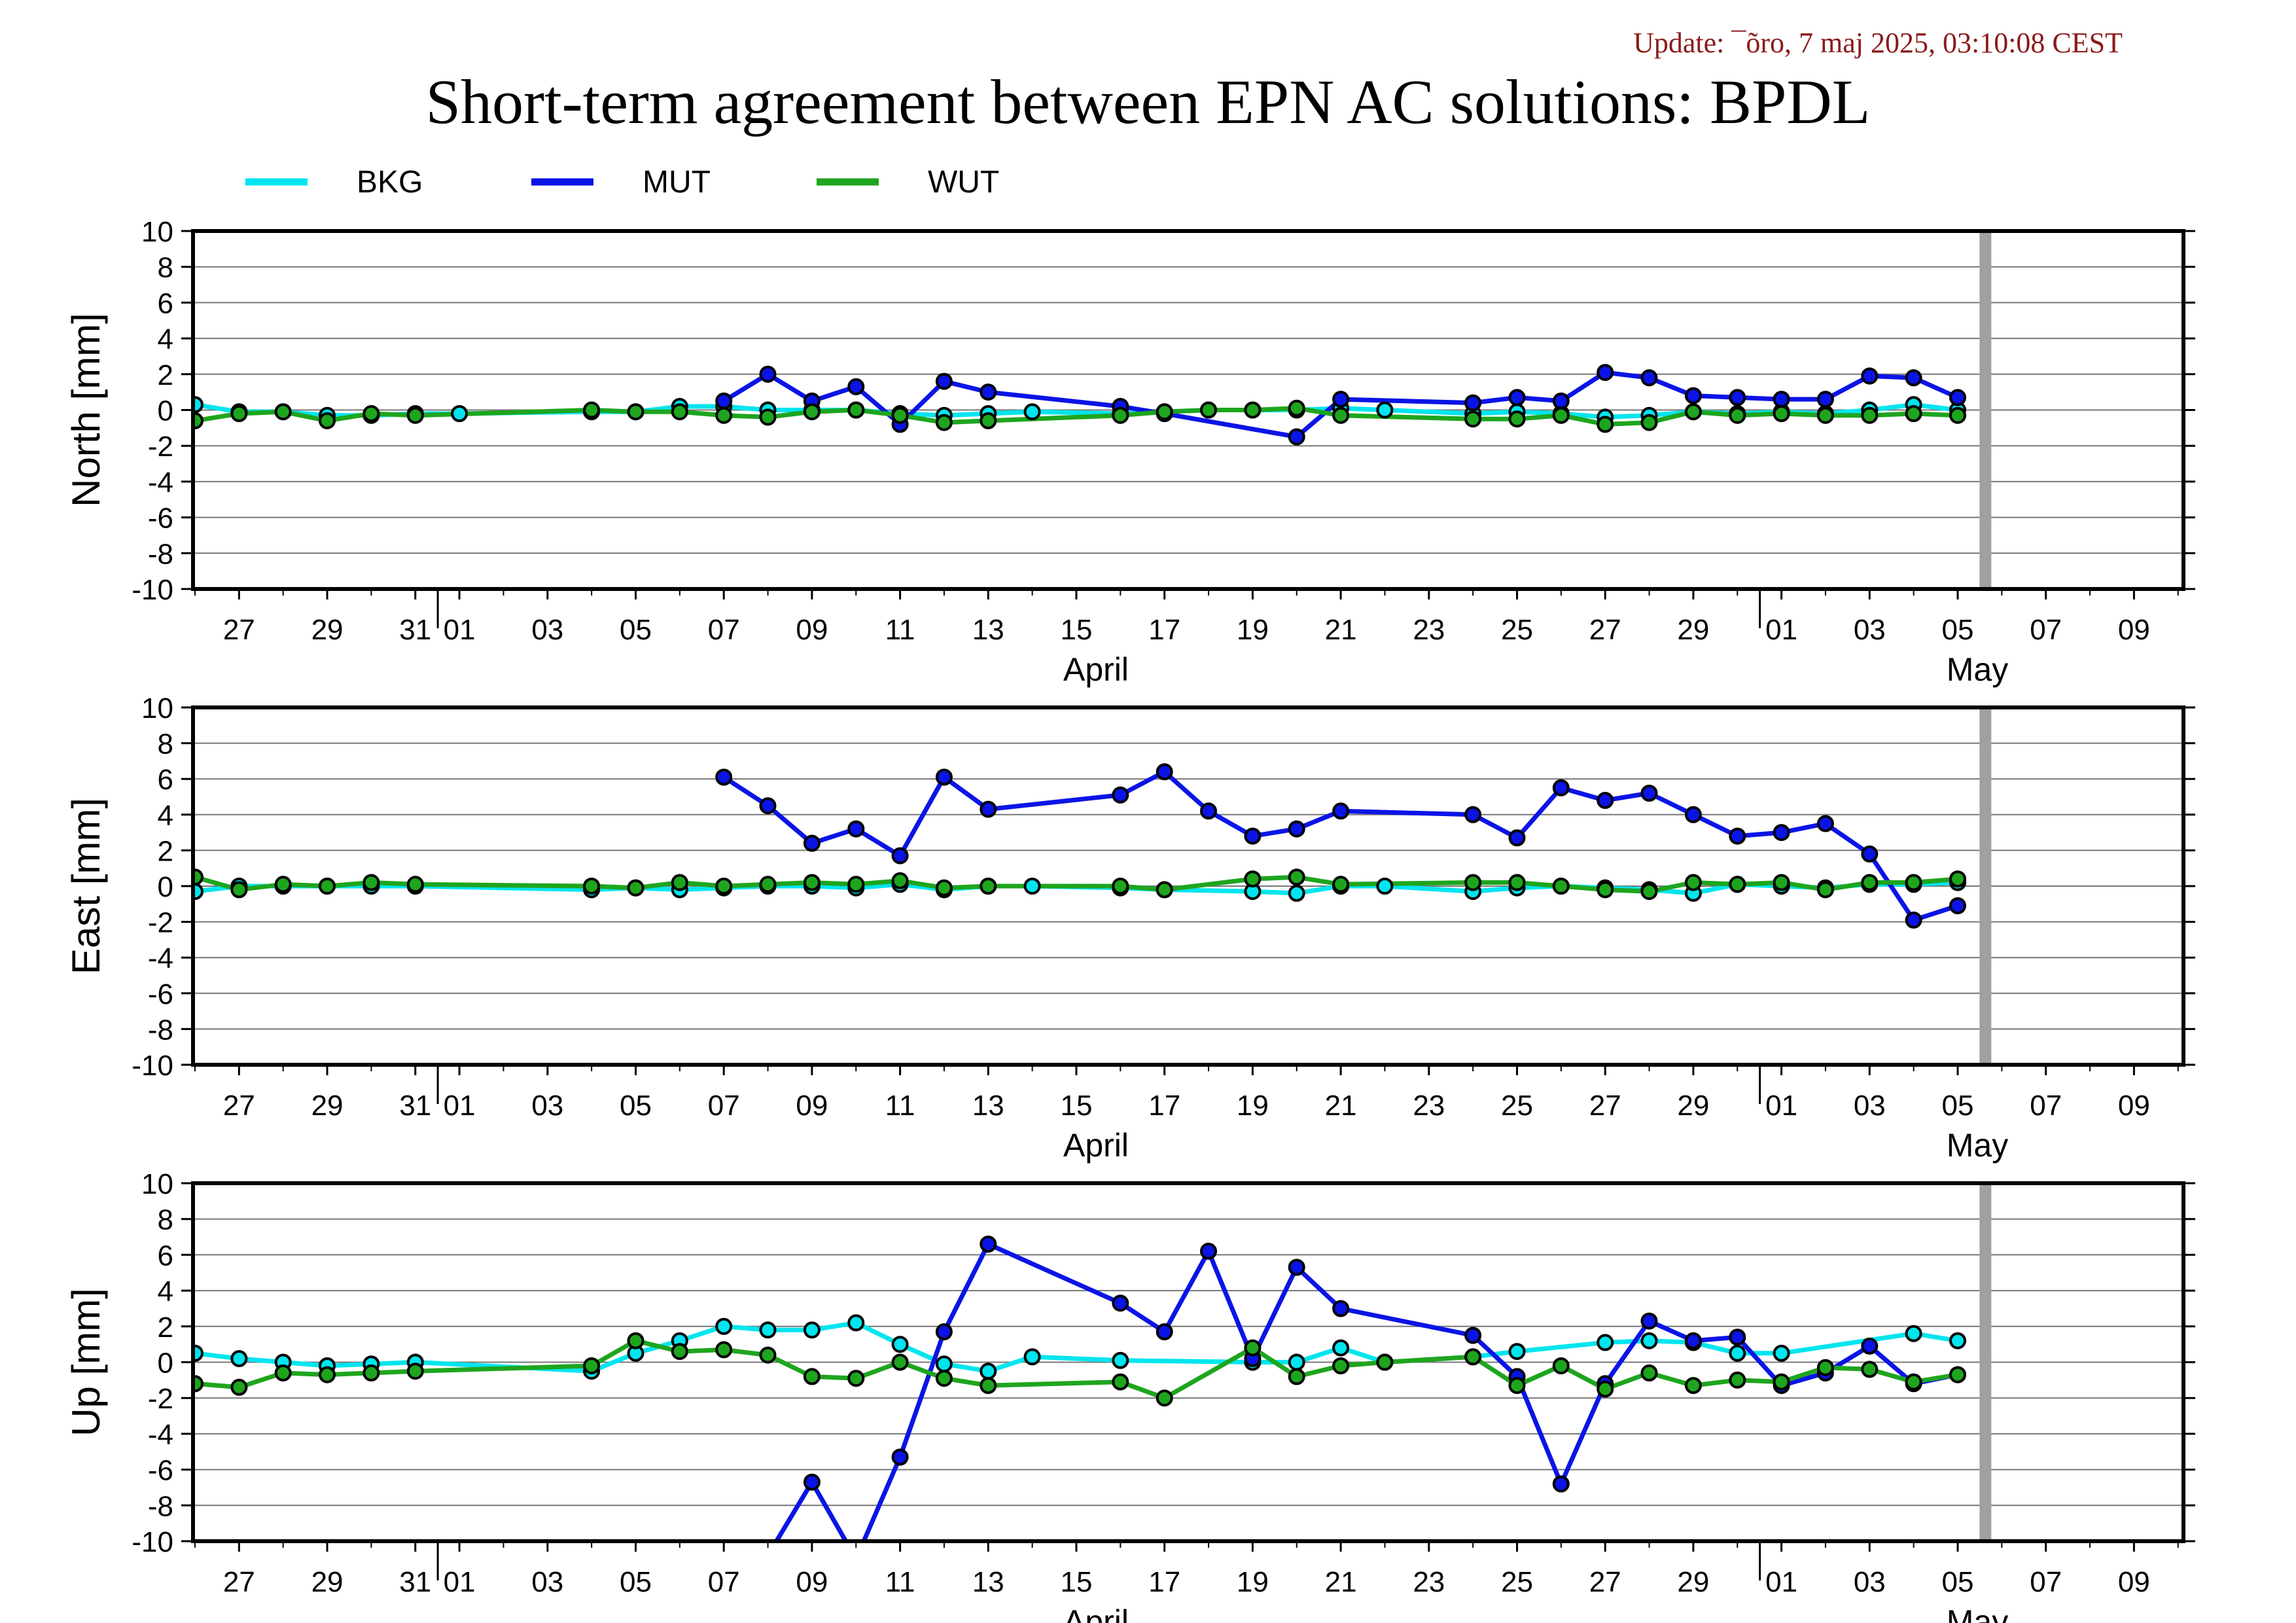 The height and width of the screenshot is (1623, 2296). What do you see at coordinates (165, 339) in the screenshot?
I see `y-tick-label: 4` at bounding box center [165, 339].